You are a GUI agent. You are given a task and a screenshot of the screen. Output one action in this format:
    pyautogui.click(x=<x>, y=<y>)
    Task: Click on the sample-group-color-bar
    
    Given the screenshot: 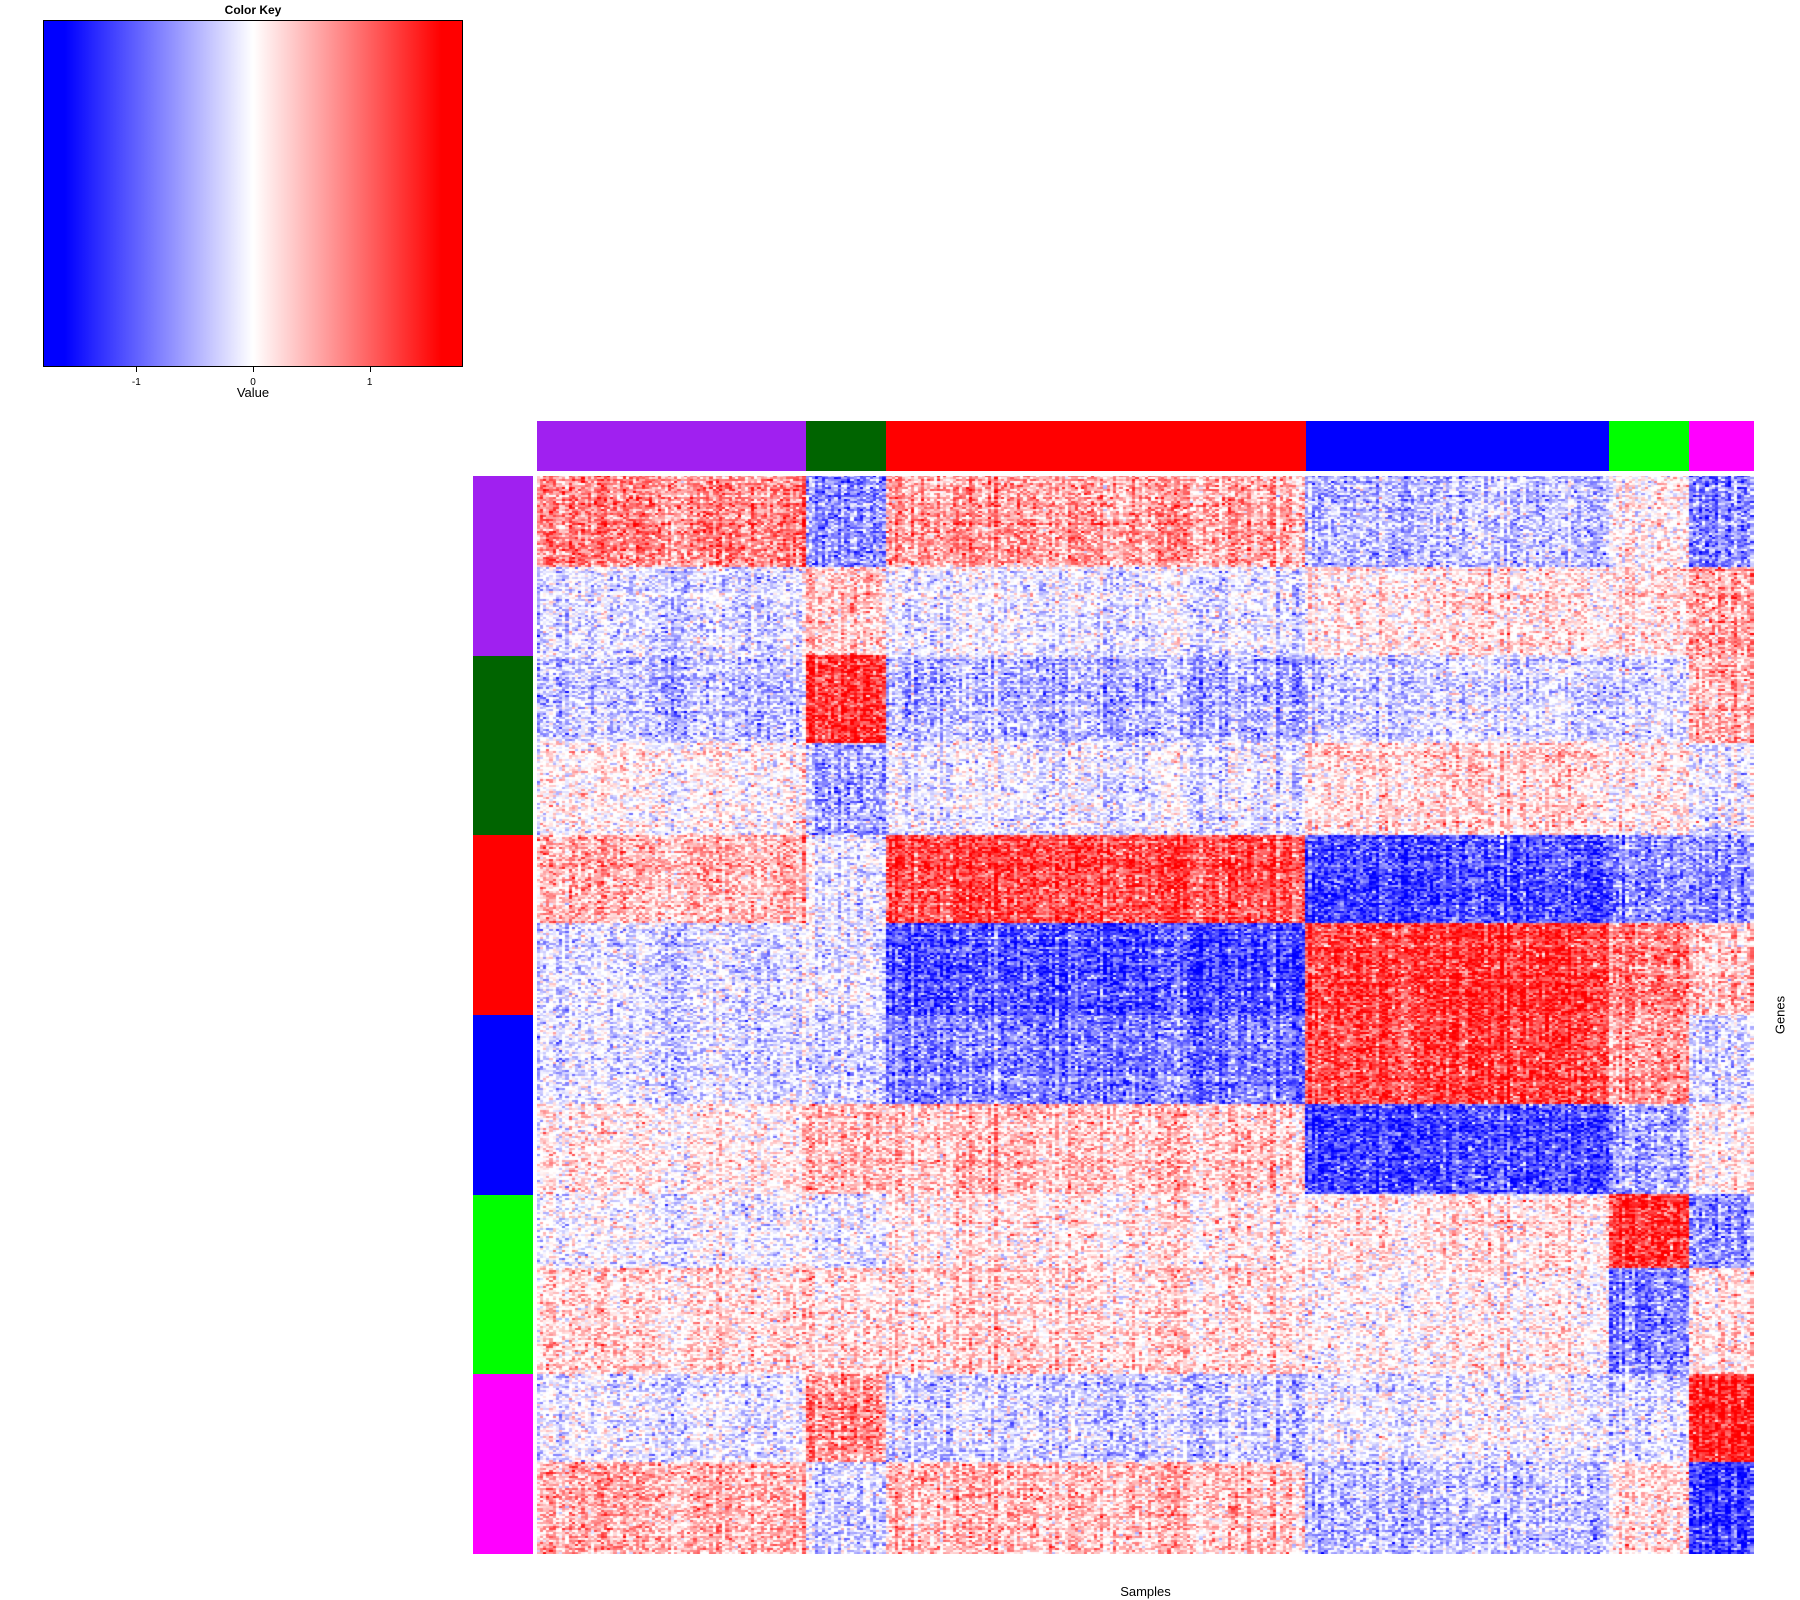 What is the action you would take?
    pyautogui.click(x=1145, y=446)
    